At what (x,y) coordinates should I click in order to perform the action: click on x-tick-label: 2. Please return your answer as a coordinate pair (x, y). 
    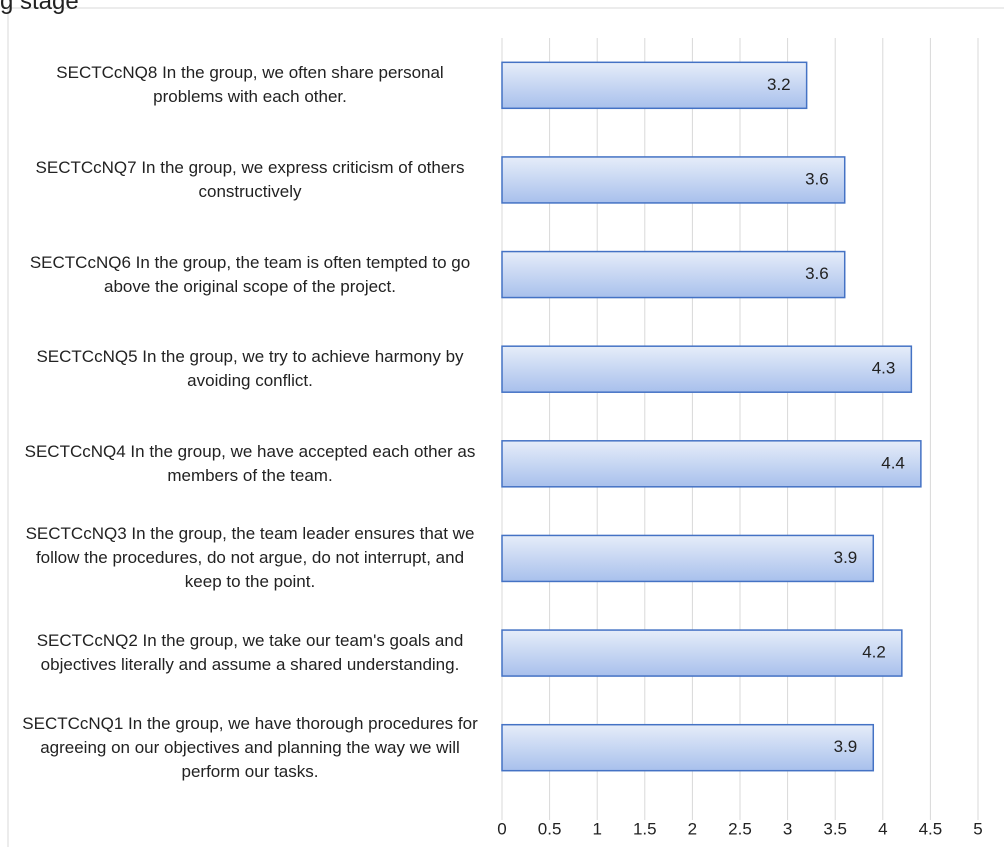
    Looking at the image, I should click on (692, 828).